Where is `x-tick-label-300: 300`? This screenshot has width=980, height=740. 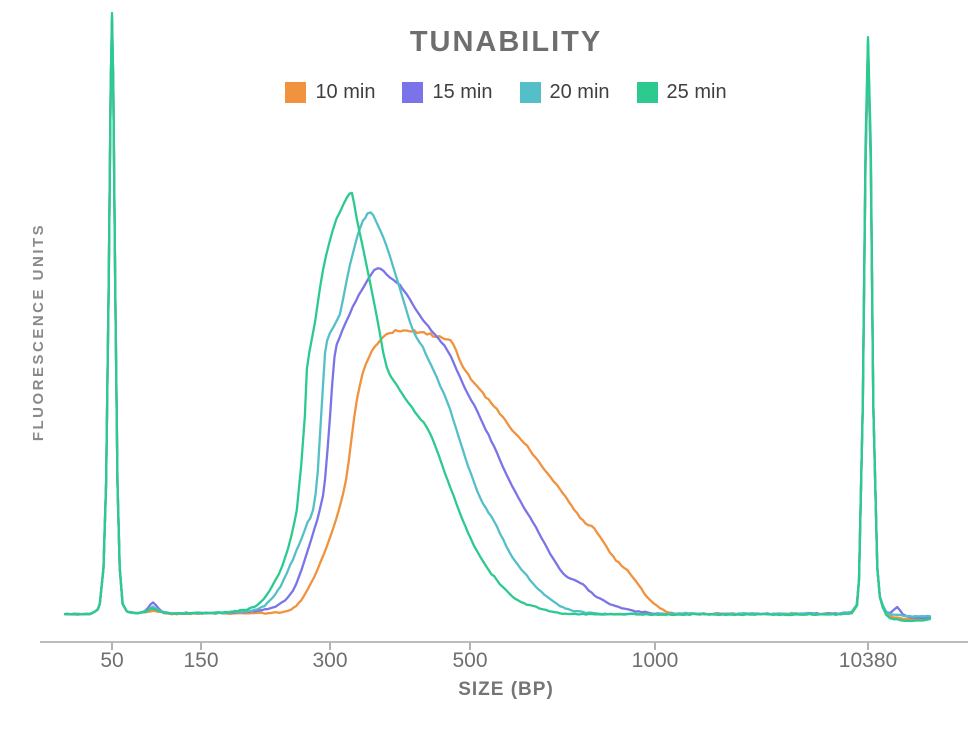 x-tick-label-300: 300 is located at coordinates (330, 660).